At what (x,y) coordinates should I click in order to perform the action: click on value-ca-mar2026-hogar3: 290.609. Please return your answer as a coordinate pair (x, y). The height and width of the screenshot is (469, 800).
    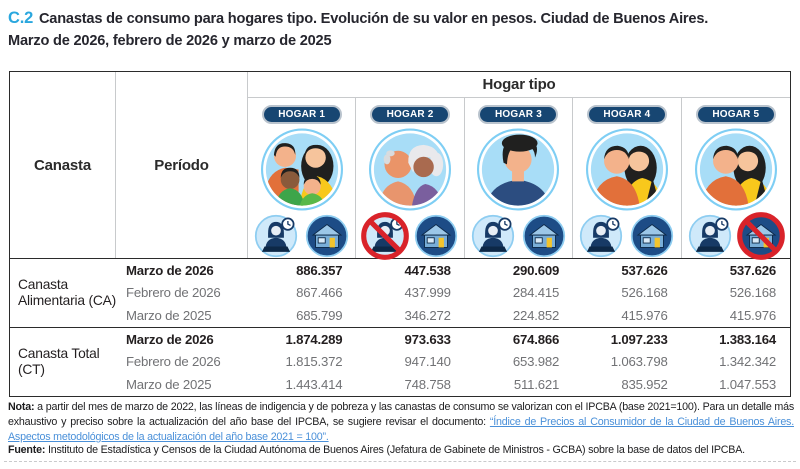
    Looking at the image, I should click on (519, 269).